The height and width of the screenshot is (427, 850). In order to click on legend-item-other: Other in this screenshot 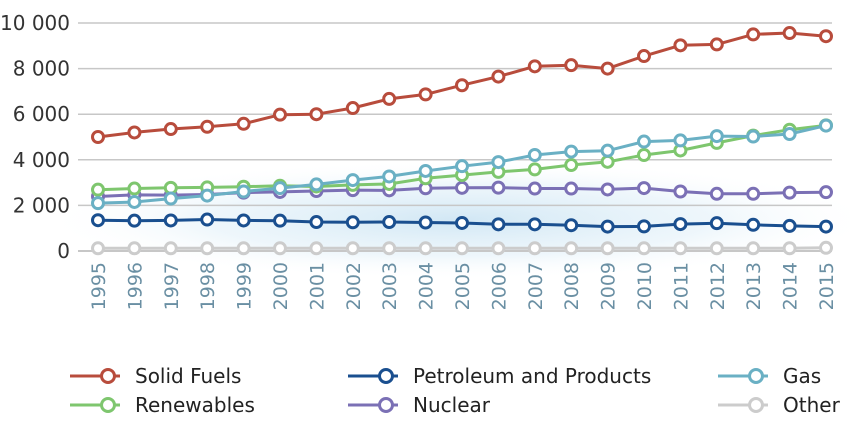, I will do `click(779, 405)`.